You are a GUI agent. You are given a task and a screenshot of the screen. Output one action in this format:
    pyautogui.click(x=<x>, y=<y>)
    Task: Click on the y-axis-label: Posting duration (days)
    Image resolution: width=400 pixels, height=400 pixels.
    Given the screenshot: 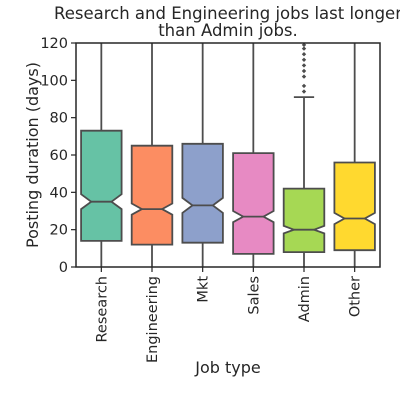 What is the action you would take?
    pyautogui.click(x=32, y=155)
    